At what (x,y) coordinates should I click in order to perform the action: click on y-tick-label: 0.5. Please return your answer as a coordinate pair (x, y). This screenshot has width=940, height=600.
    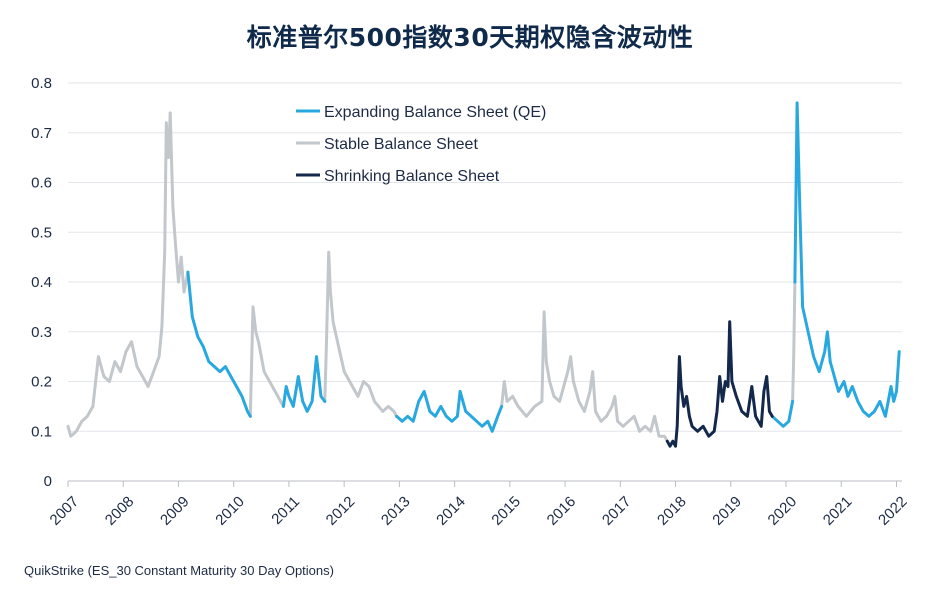
    Looking at the image, I should click on (41, 232).